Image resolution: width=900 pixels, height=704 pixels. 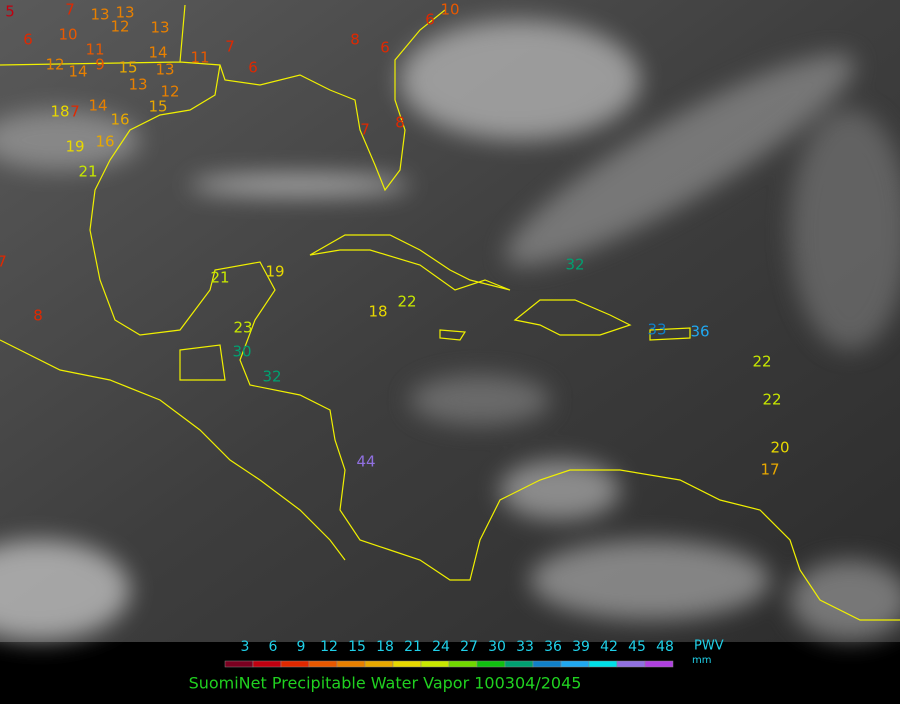 I want to click on colorbar-tick-label: 12, so click(x=329, y=647).